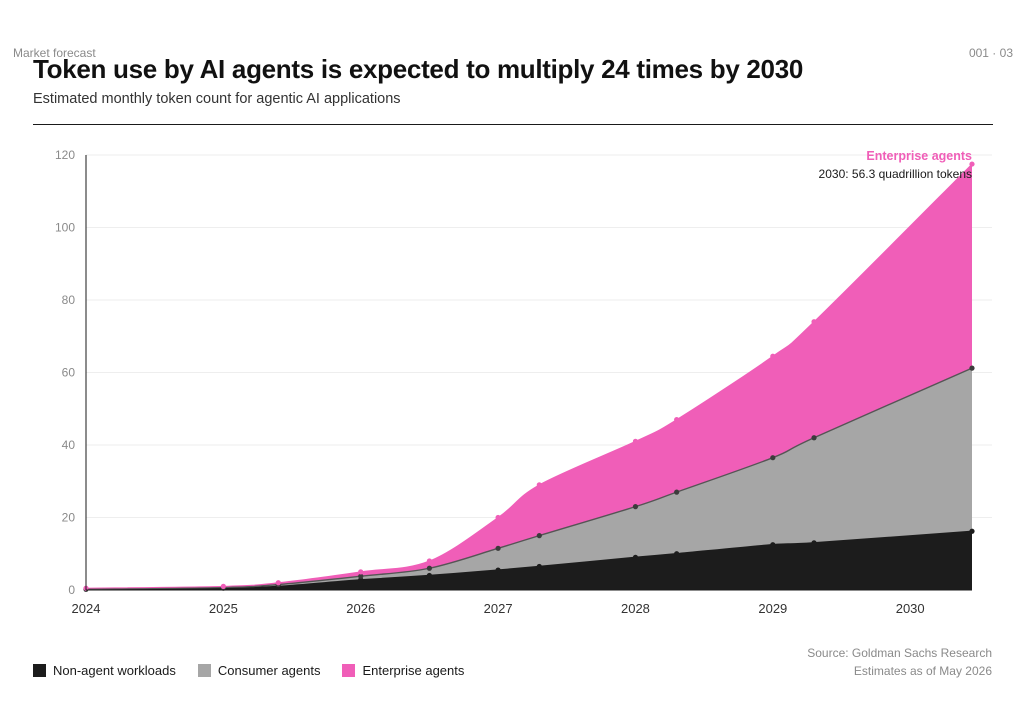  I want to click on estimate-note: Estimates as of May 2026, so click(922, 671).